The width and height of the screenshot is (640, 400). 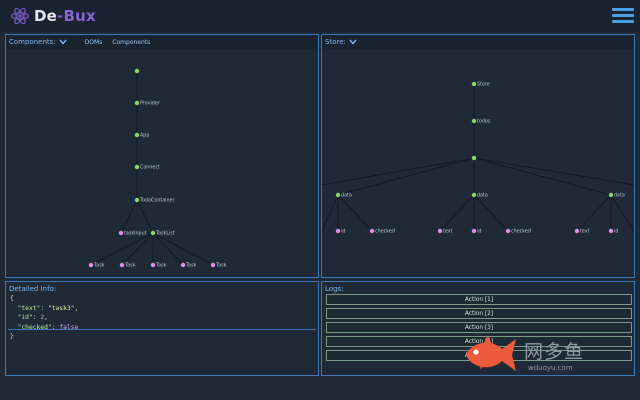 What do you see at coordinates (372, 231) in the screenshot?
I see `tree-node-i0b` at bounding box center [372, 231].